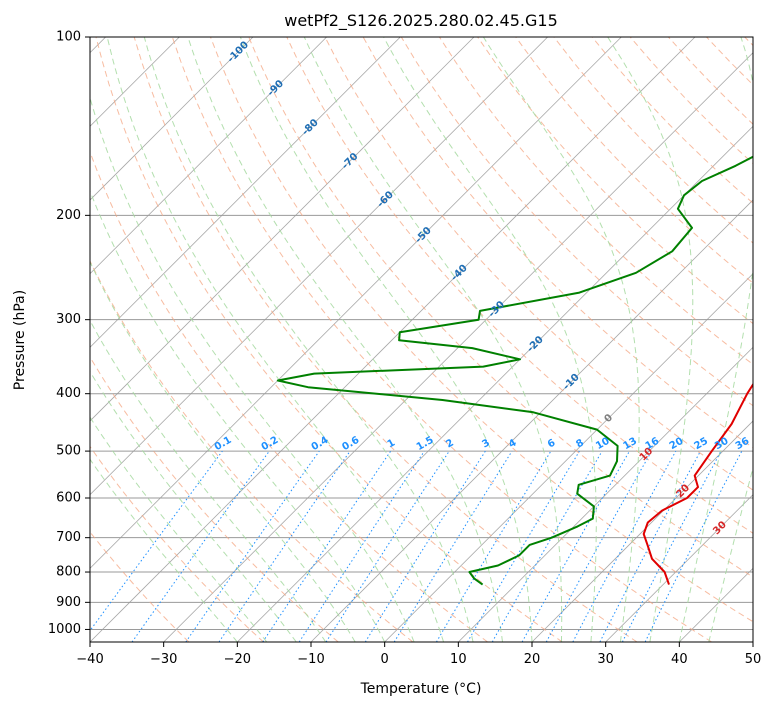 The height and width of the screenshot is (708, 775). I want to click on x-tick-label: 20, so click(532, 659).